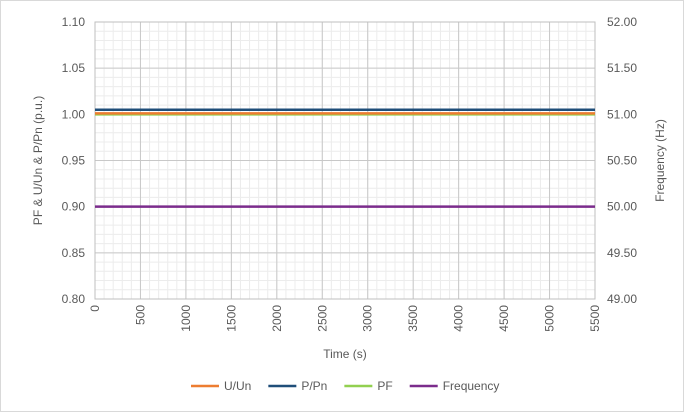  I want to click on legend-label-p-pn: P/Pn, so click(314, 386).